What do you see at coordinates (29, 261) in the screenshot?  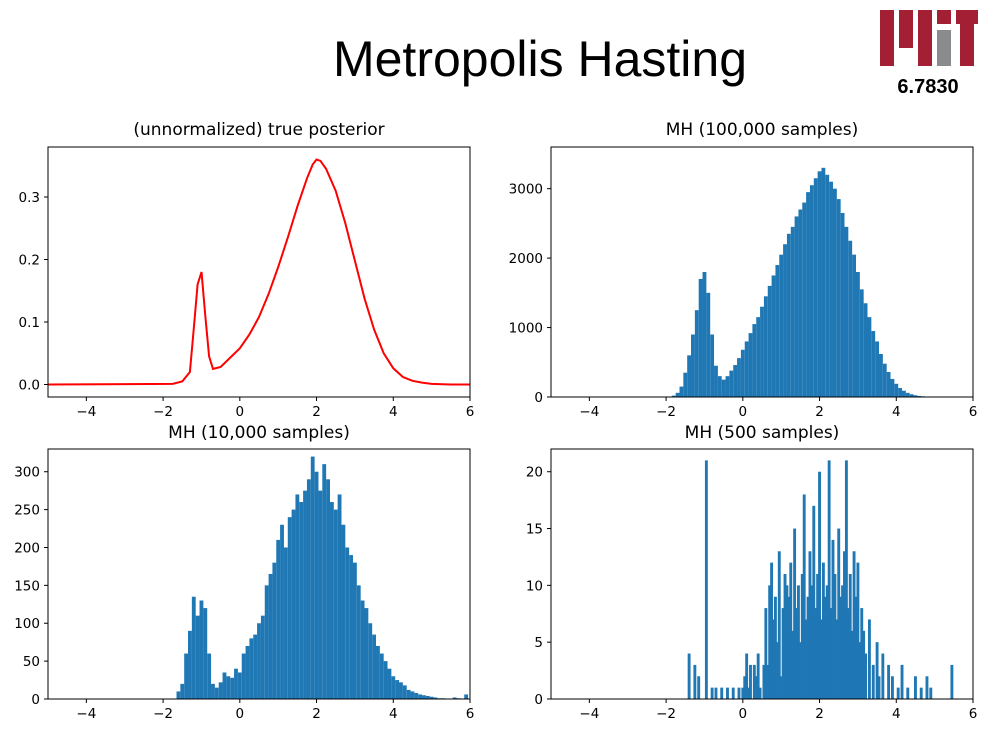 I see `chart-1-y-tick-label: 0.2` at bounding box center [29, 261].